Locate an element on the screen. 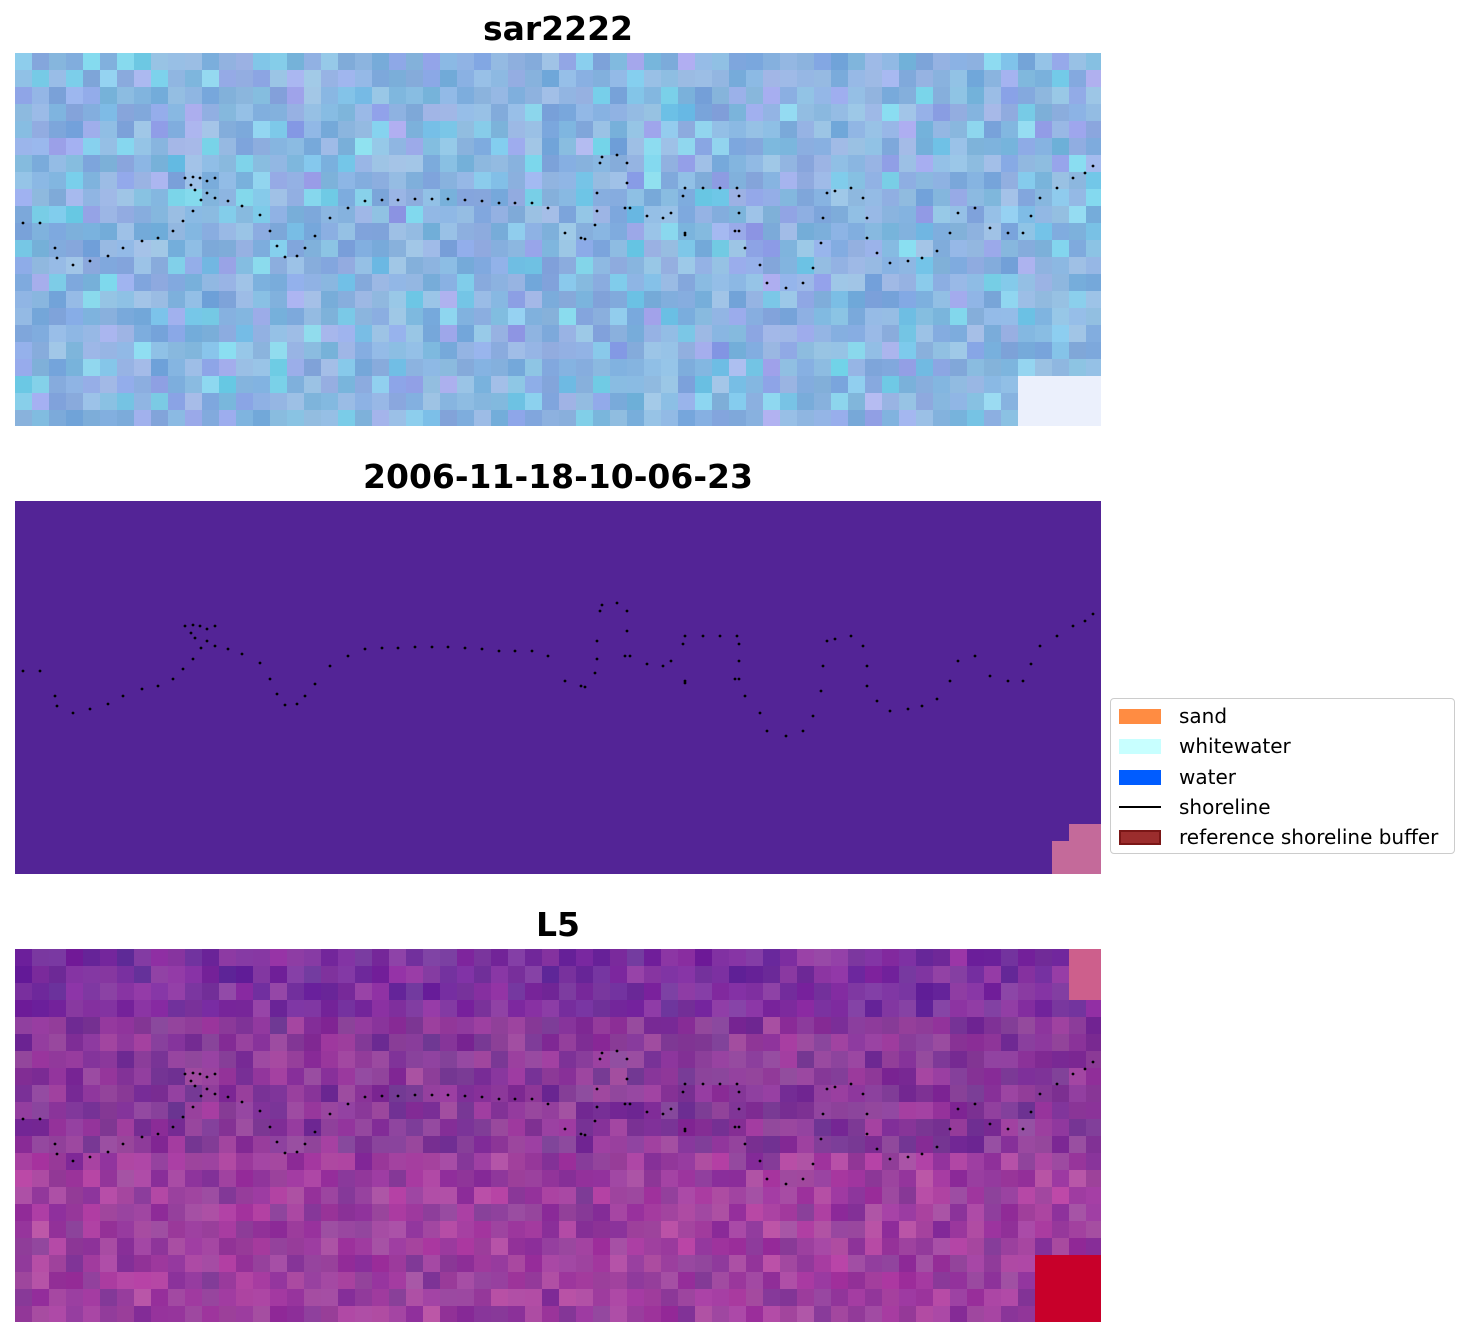  legend-item-sand: sand is located at coordinates (1173, 716).